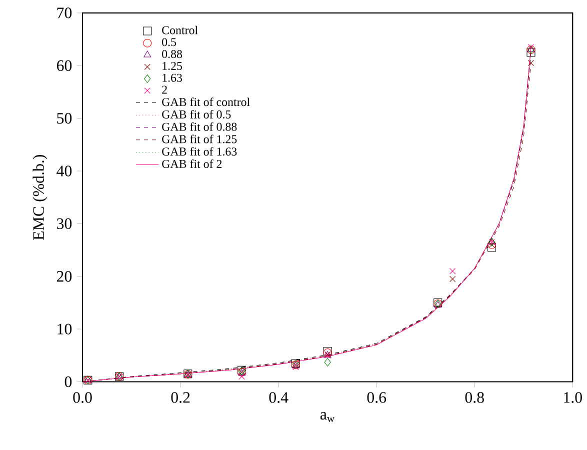 Image resolution: width=587 pixels, height=450 pixels. What do you see at coordinates (573, 397) in the screenshot?
I see `x-tick-label: 1.0` at bounding box center [573, 397].